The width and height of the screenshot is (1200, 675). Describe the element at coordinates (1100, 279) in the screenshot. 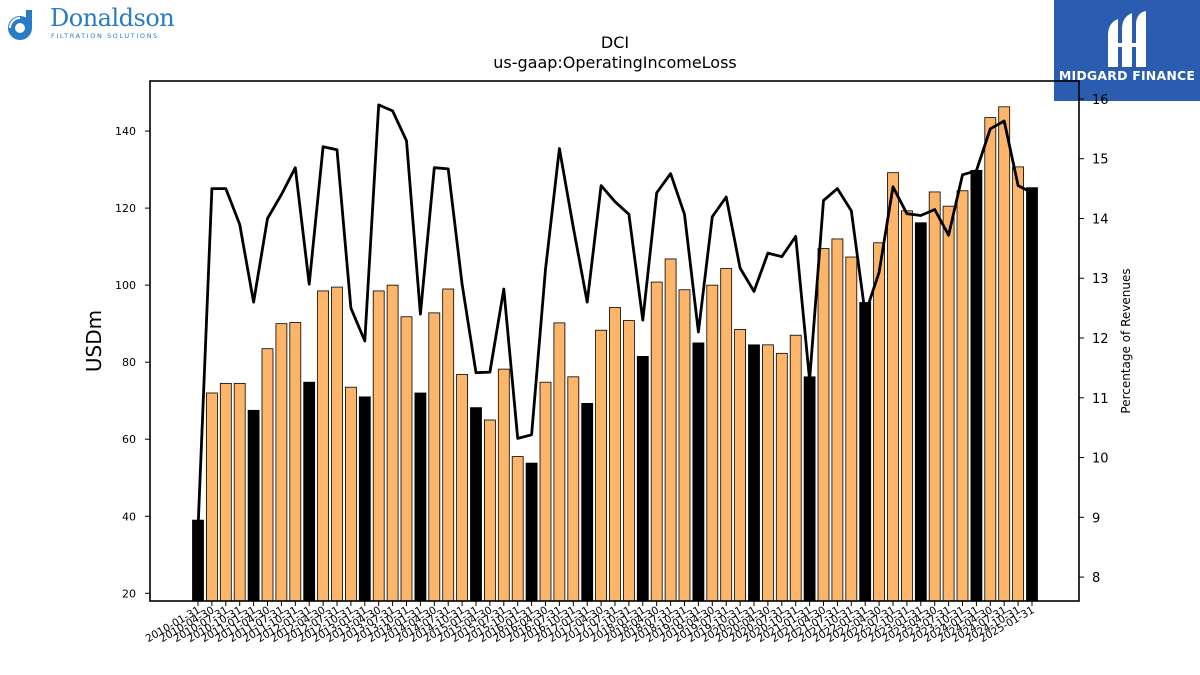

I see `y2-tick-label: 13` at that location.